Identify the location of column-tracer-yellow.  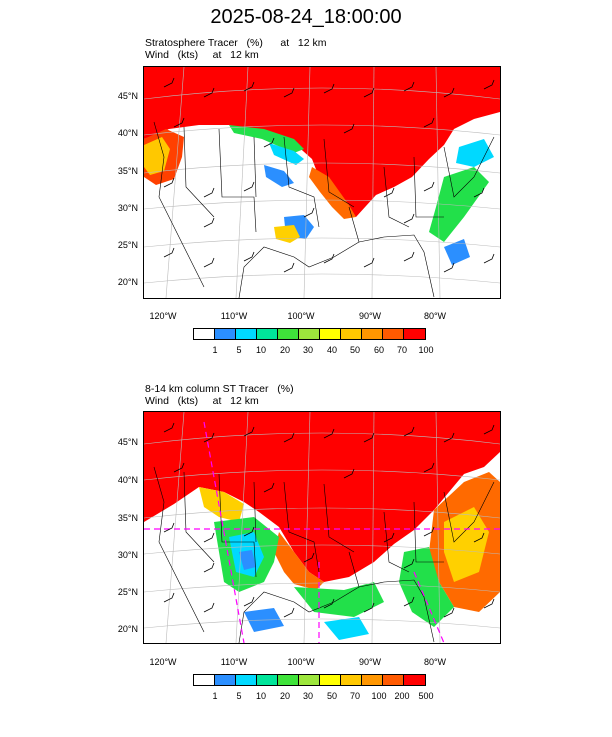
(221, 504).